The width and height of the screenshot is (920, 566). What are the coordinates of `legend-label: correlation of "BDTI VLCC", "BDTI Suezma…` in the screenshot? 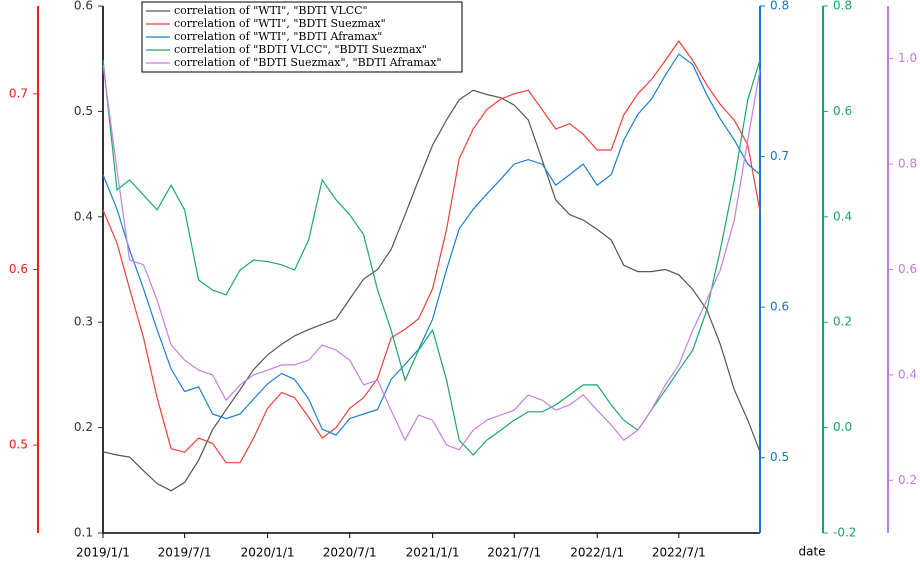 It's located at (300, 49).